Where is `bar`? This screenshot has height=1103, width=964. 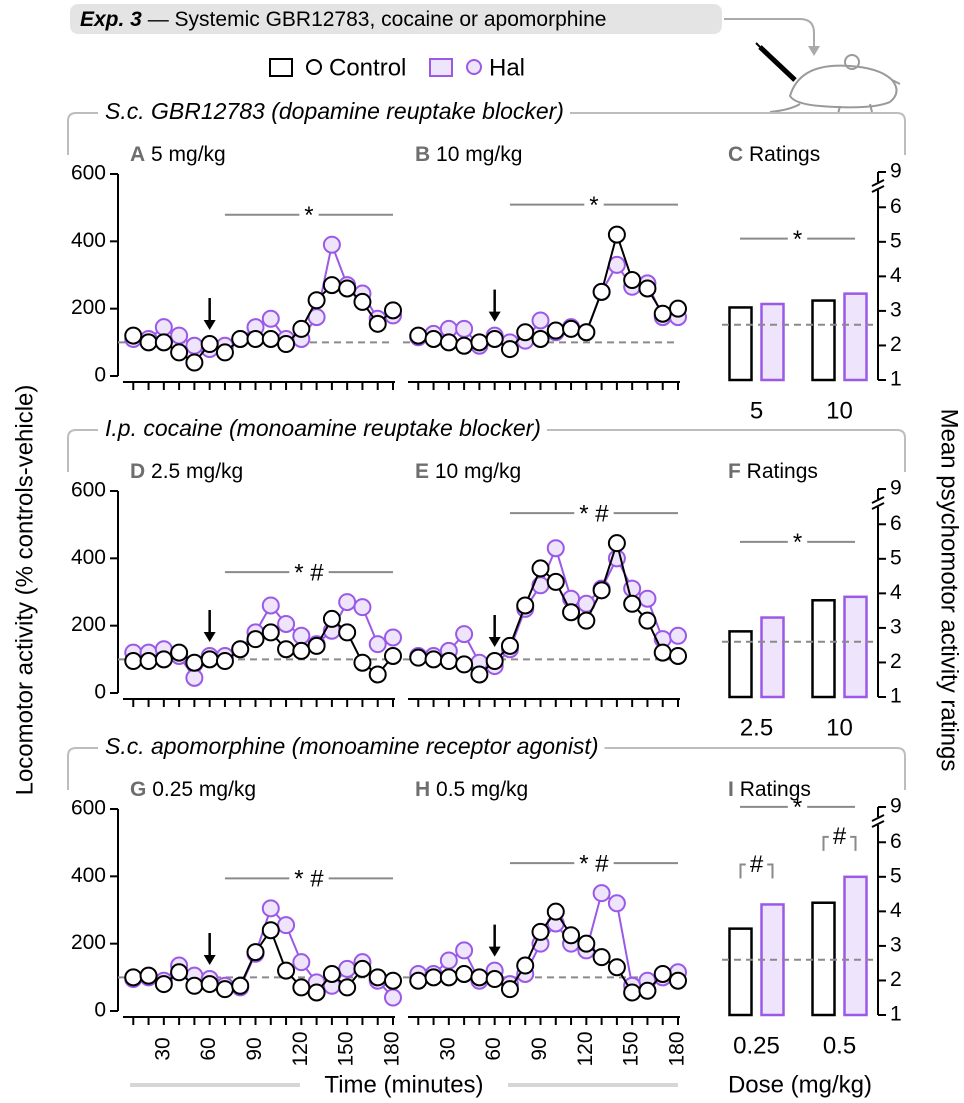 bar is located at coordinates (740, 344).